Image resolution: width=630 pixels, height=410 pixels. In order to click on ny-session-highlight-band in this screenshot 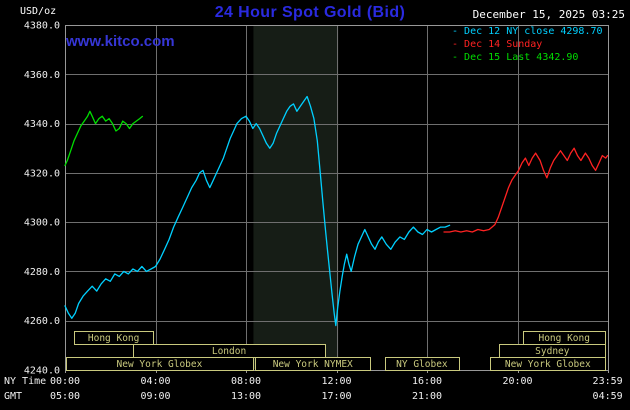, I will do `click(296, 197)`.